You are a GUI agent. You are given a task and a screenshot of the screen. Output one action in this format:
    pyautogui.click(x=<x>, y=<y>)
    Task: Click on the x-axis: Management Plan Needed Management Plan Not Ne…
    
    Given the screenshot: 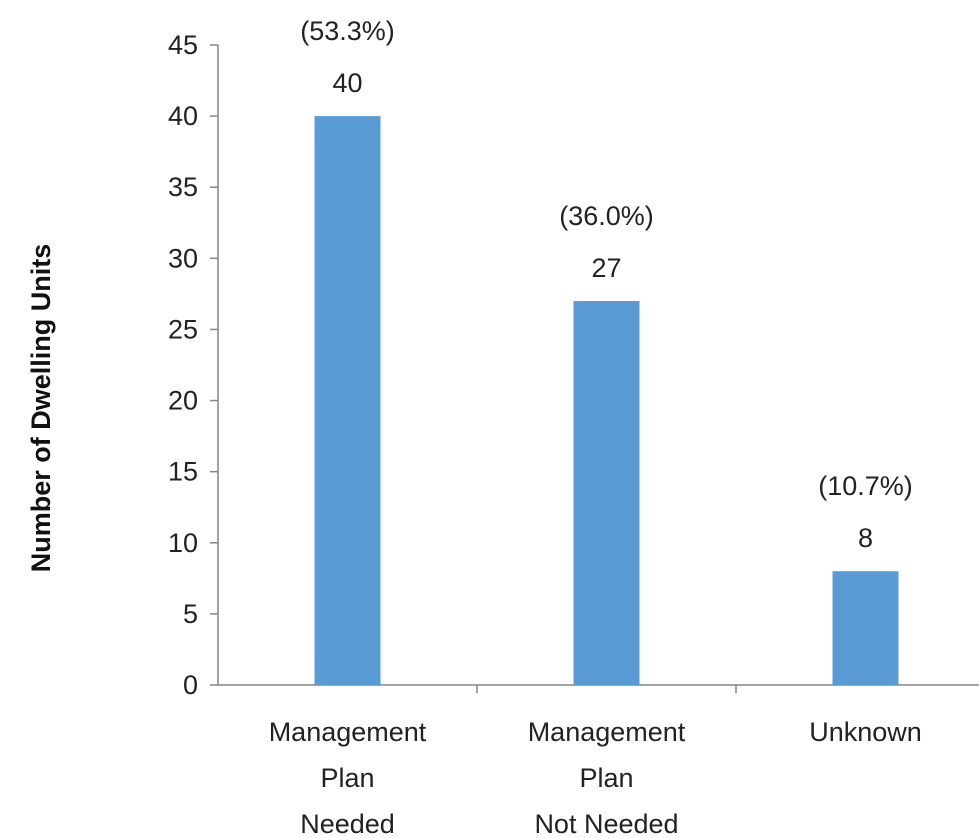 What is the action you would take?
    pyautogui.click(x=598, y=761)
    